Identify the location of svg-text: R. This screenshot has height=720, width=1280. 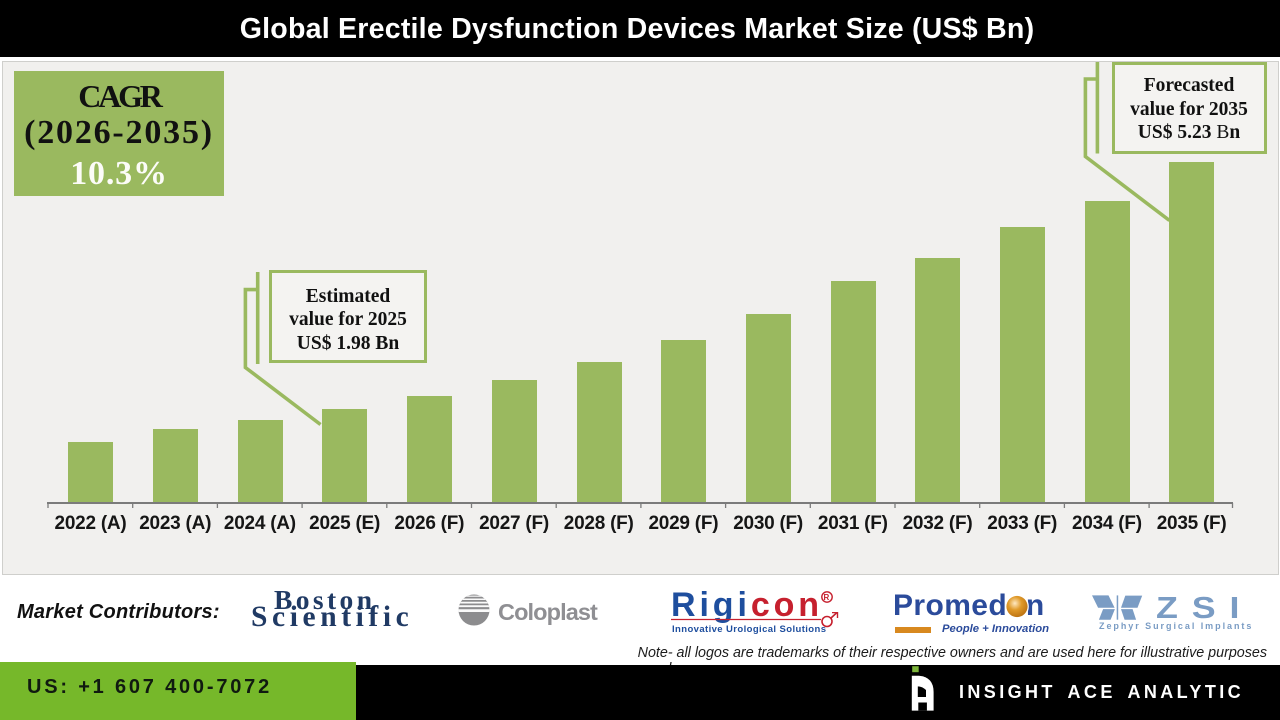
(827, 597).